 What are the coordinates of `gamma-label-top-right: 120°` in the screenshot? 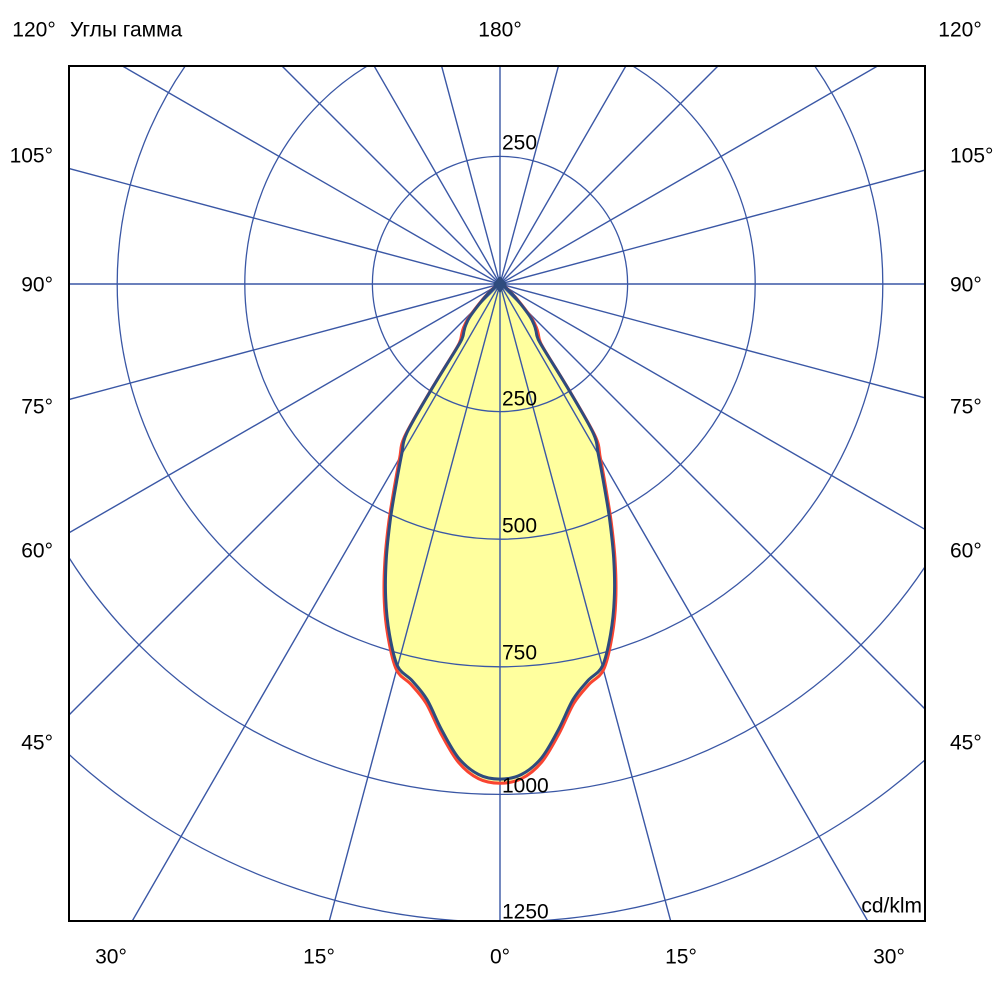 It's located at (960, 30).